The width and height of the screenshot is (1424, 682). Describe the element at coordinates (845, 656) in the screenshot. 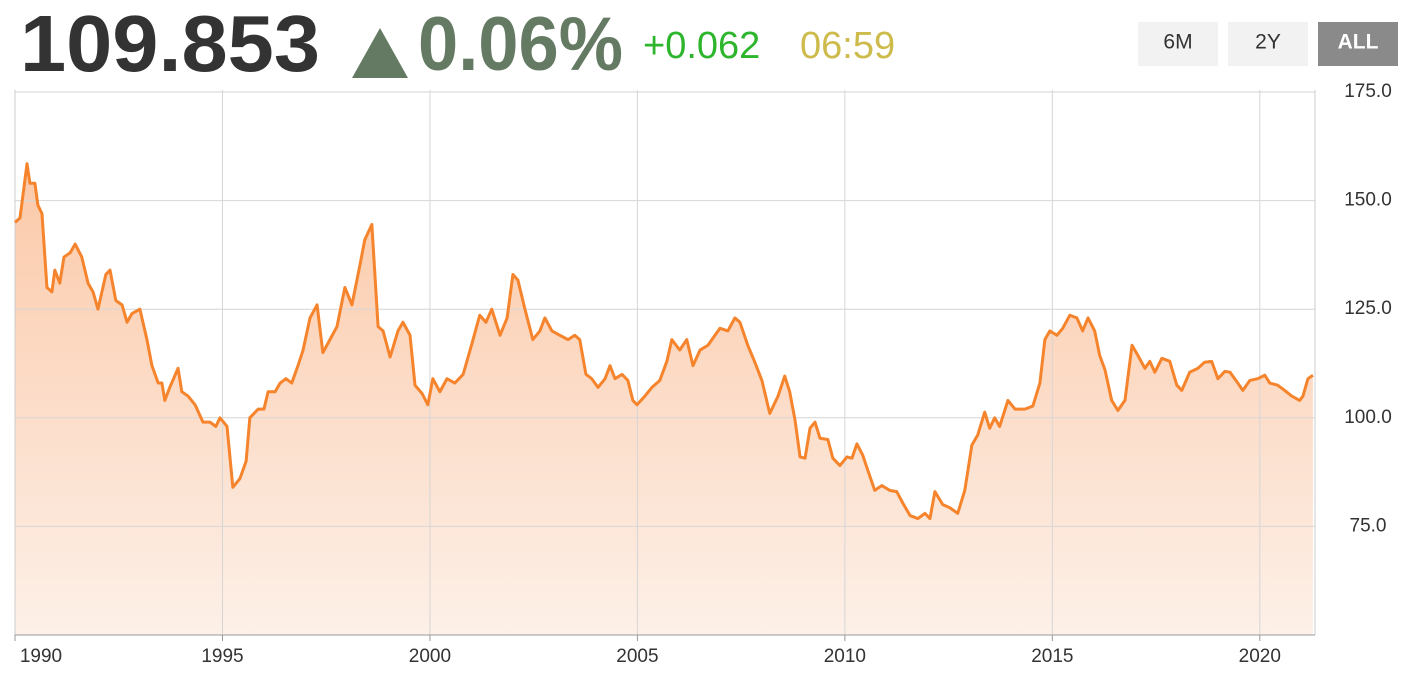

I see `x-tick-label: 2010` at that location.